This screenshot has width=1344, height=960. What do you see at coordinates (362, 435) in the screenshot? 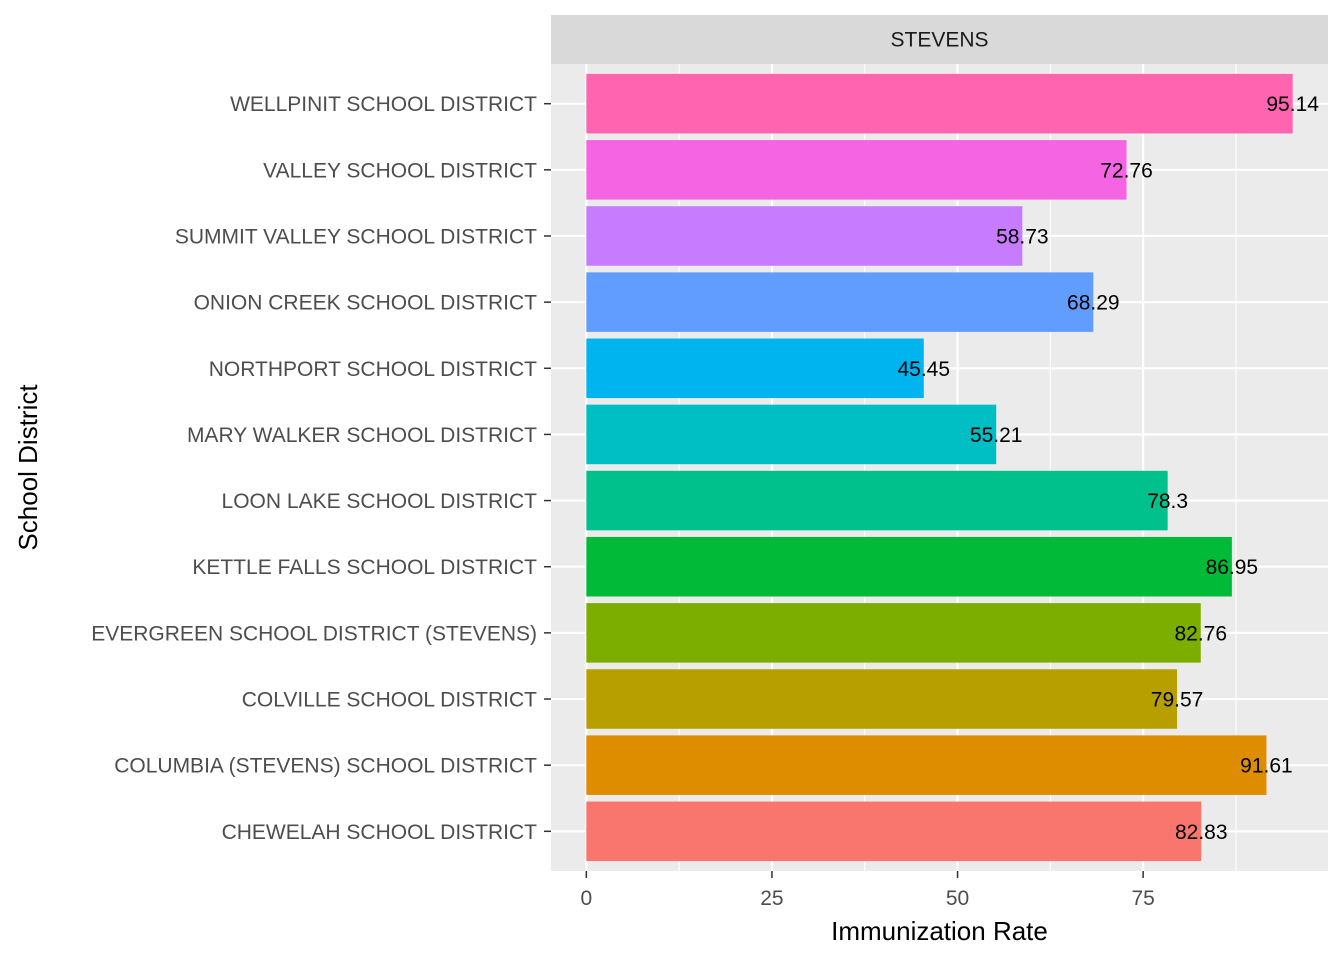
I see `y-tick-label: MARY WALKER SCHOOL DISTRICT` at bounding box center [362, 435].